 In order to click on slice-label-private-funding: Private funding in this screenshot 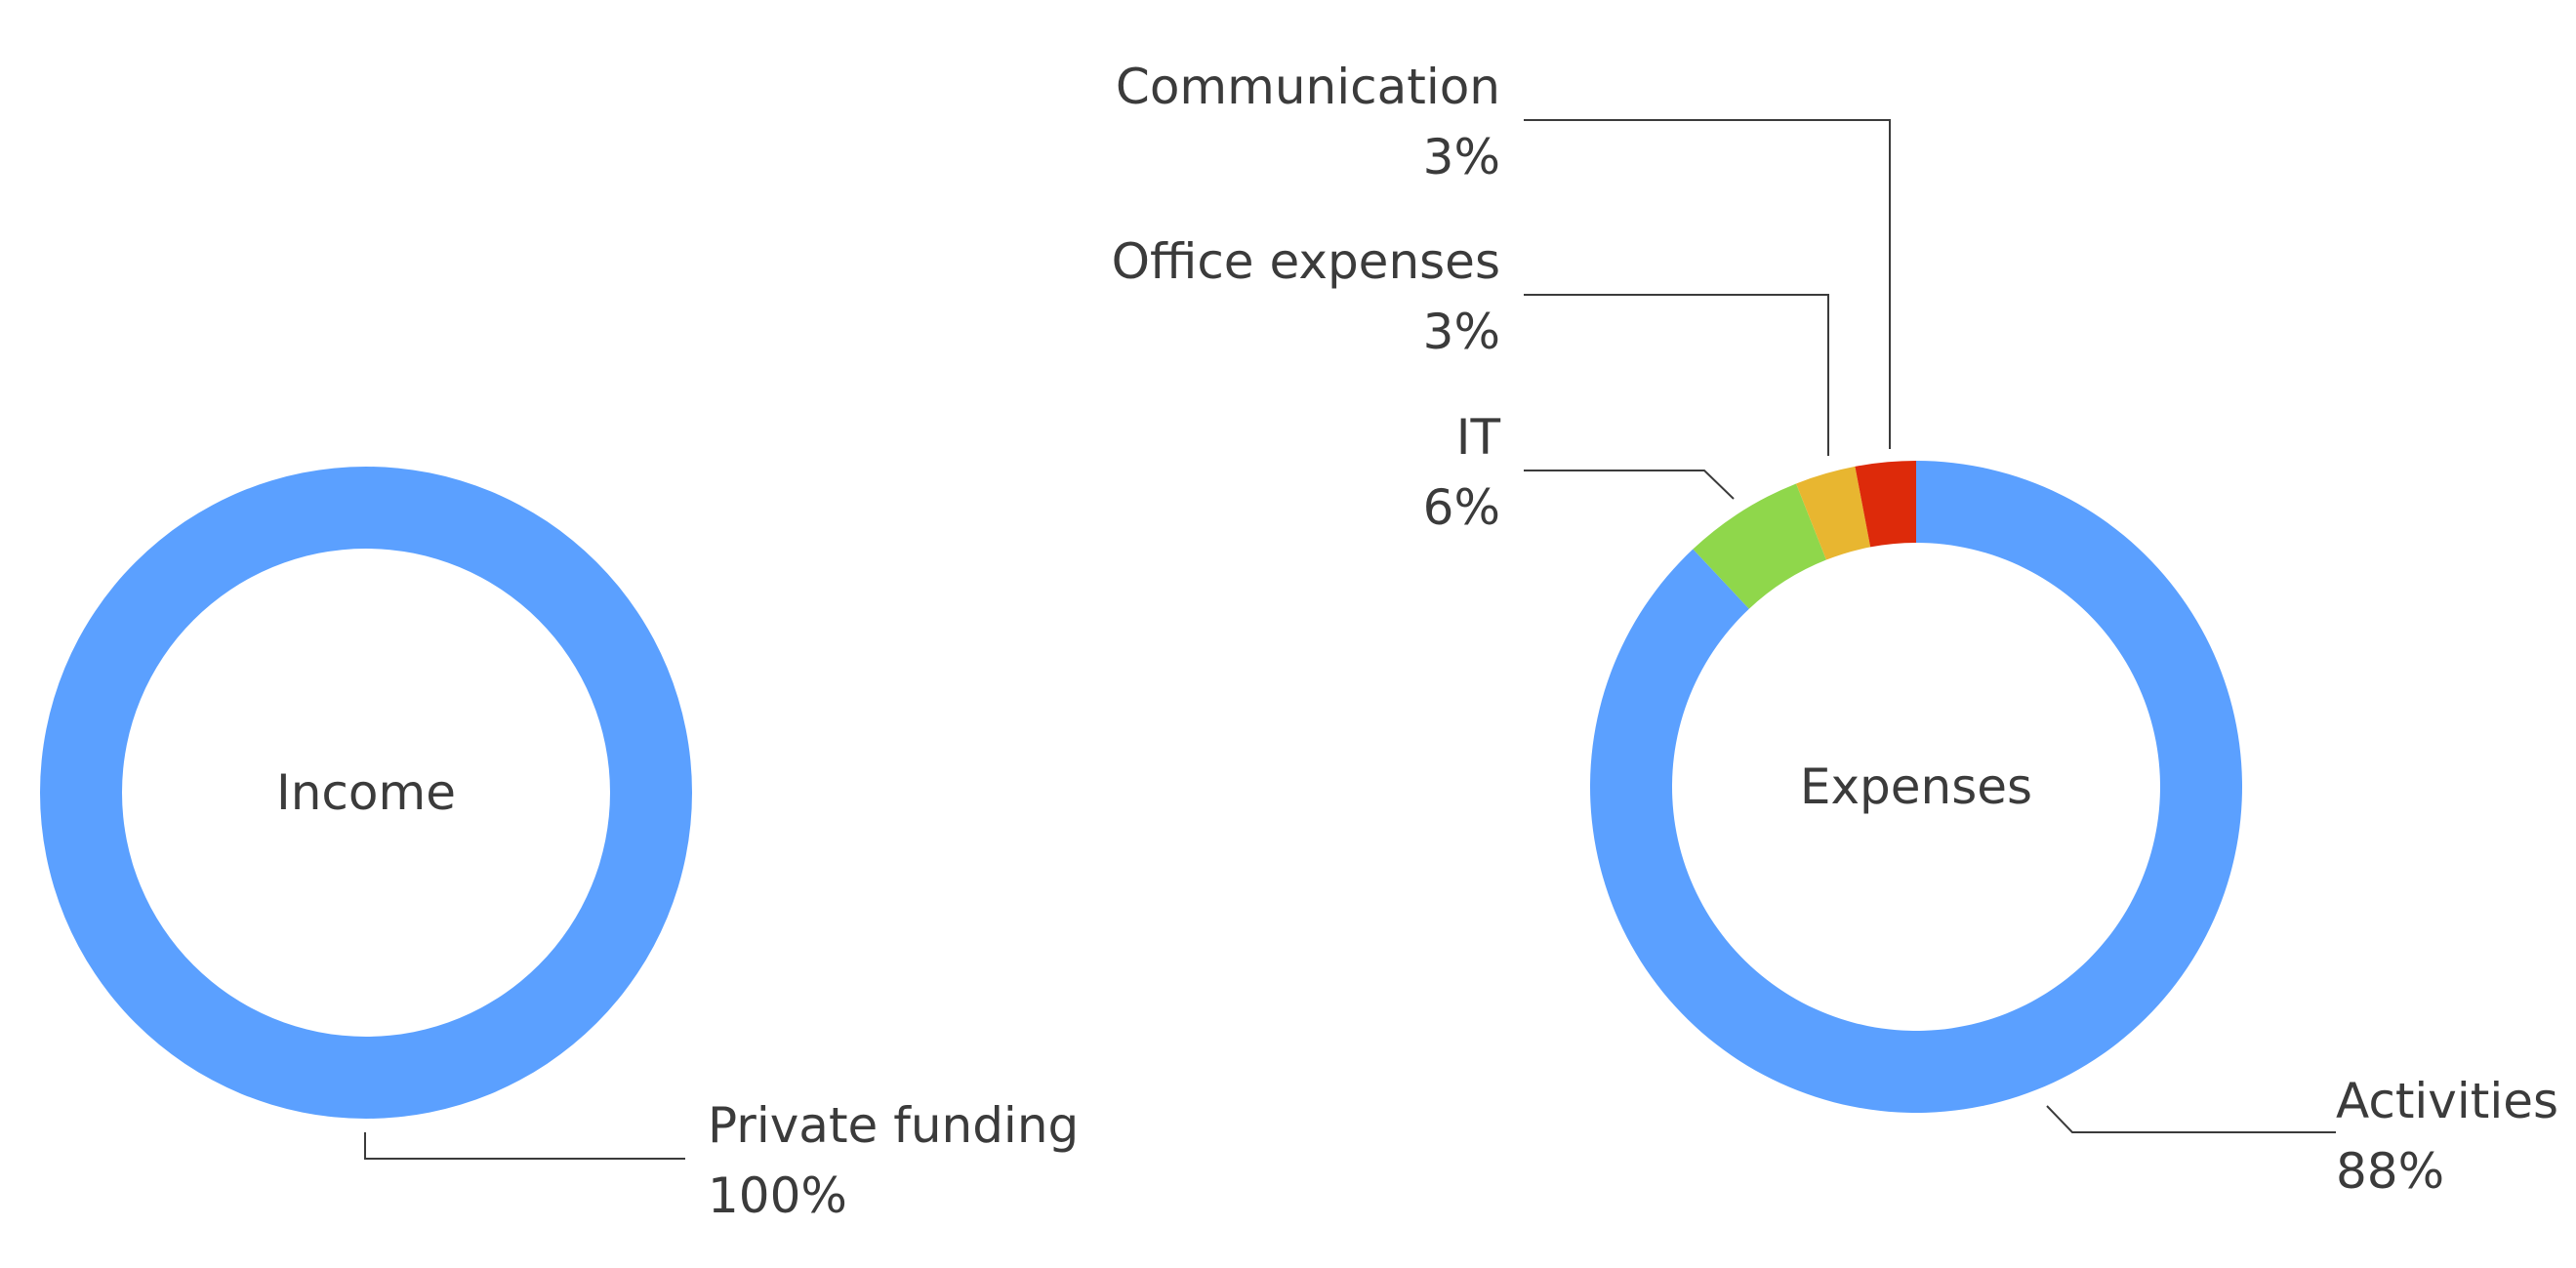, I will do `click(893, 1125)`.